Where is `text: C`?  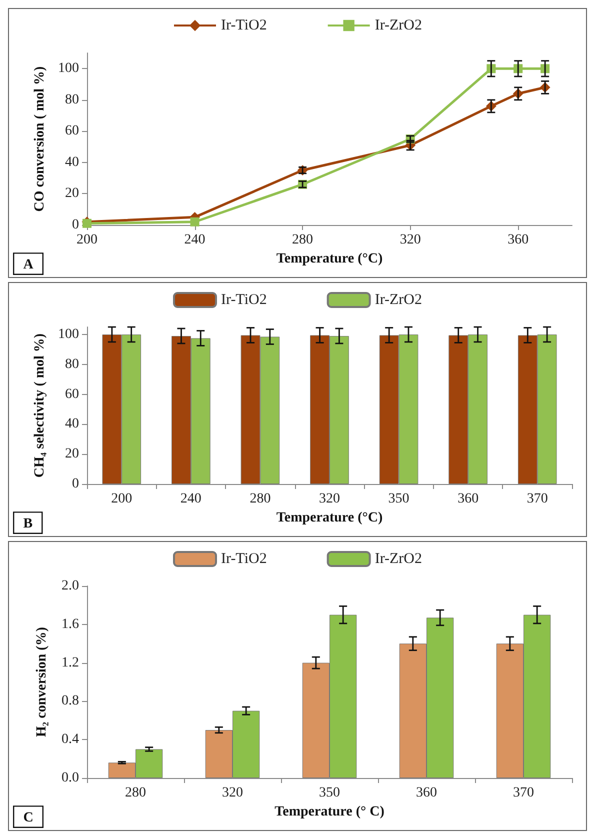
text: C is located at coordinates (28, 818).